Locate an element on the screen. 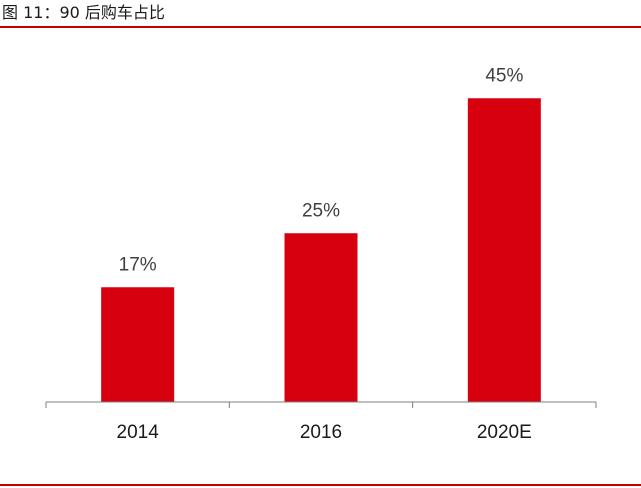  bar-2020e is located at coordinates (504, 250).